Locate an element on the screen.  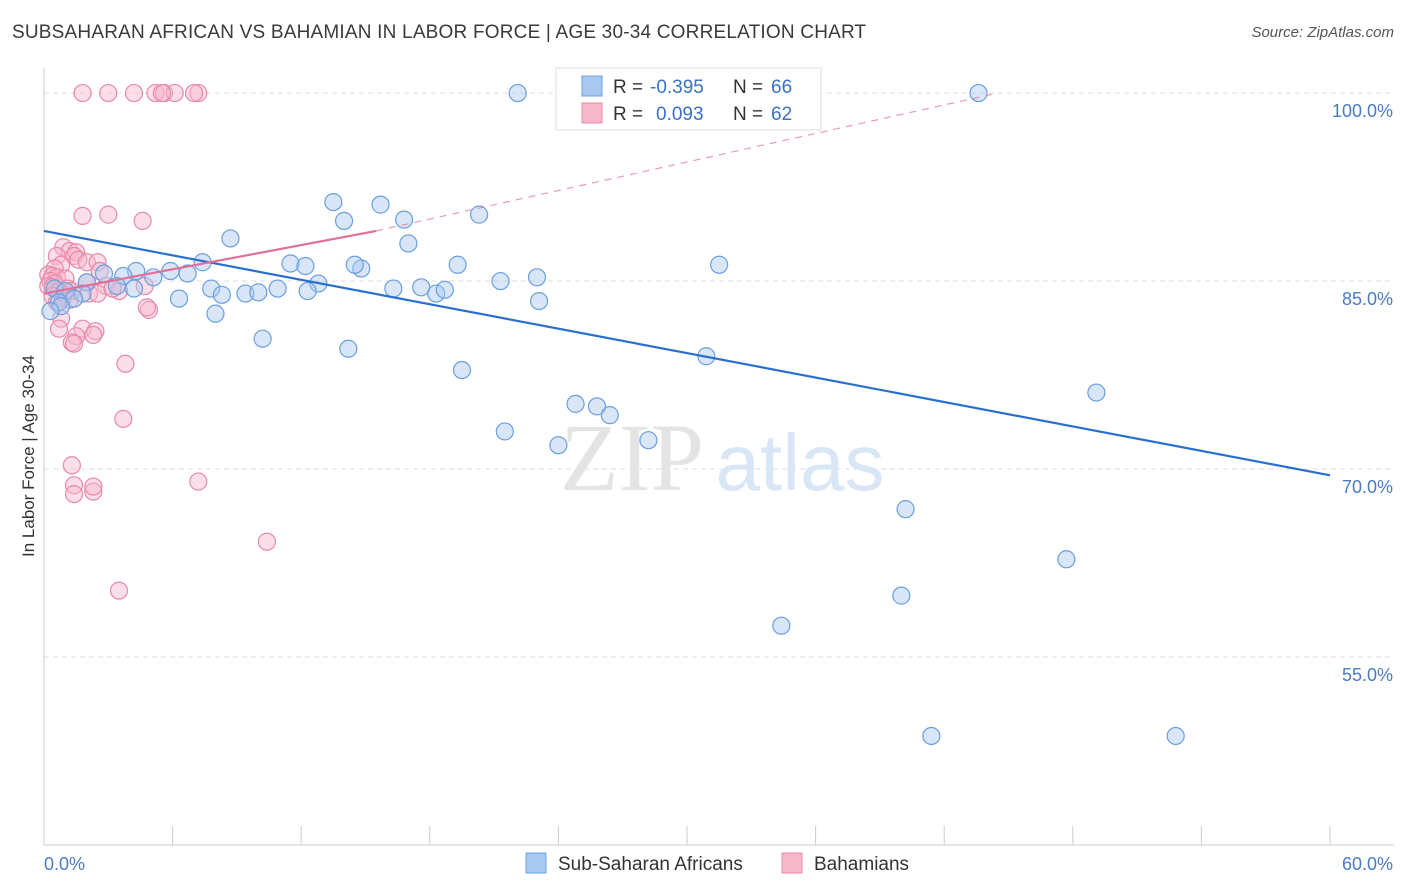
series-legend: Sub-Saharan Africans Bahamians is located at coordinates (717, 863).